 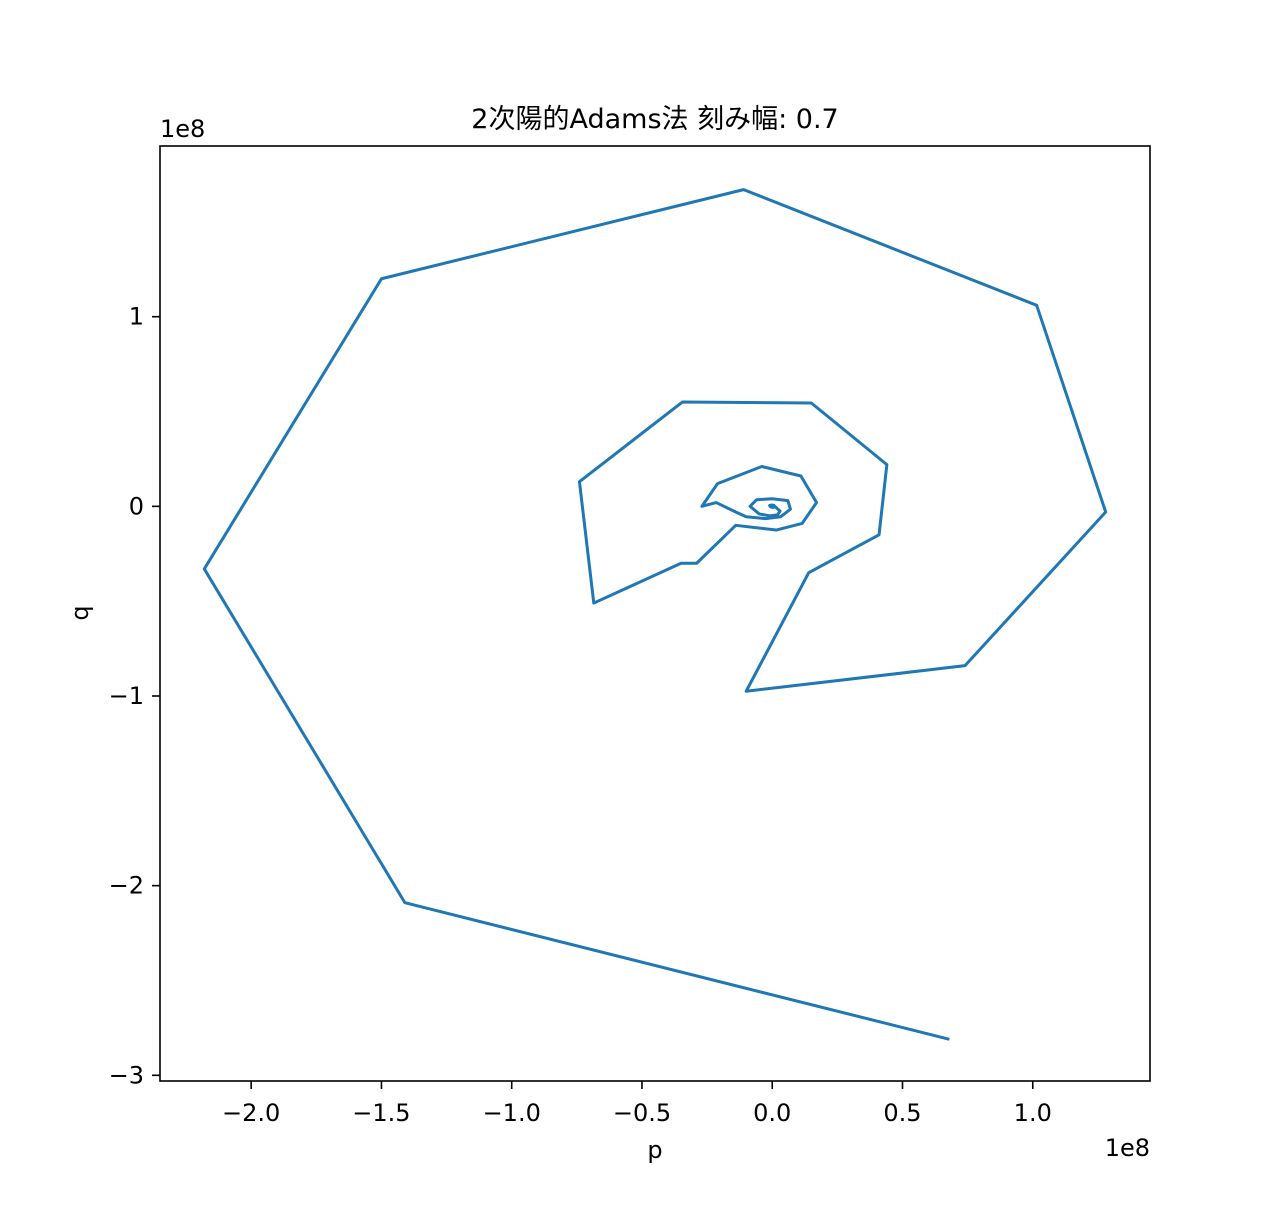 I want to click on y-tick-label: −2, so click(x=126, y=886).